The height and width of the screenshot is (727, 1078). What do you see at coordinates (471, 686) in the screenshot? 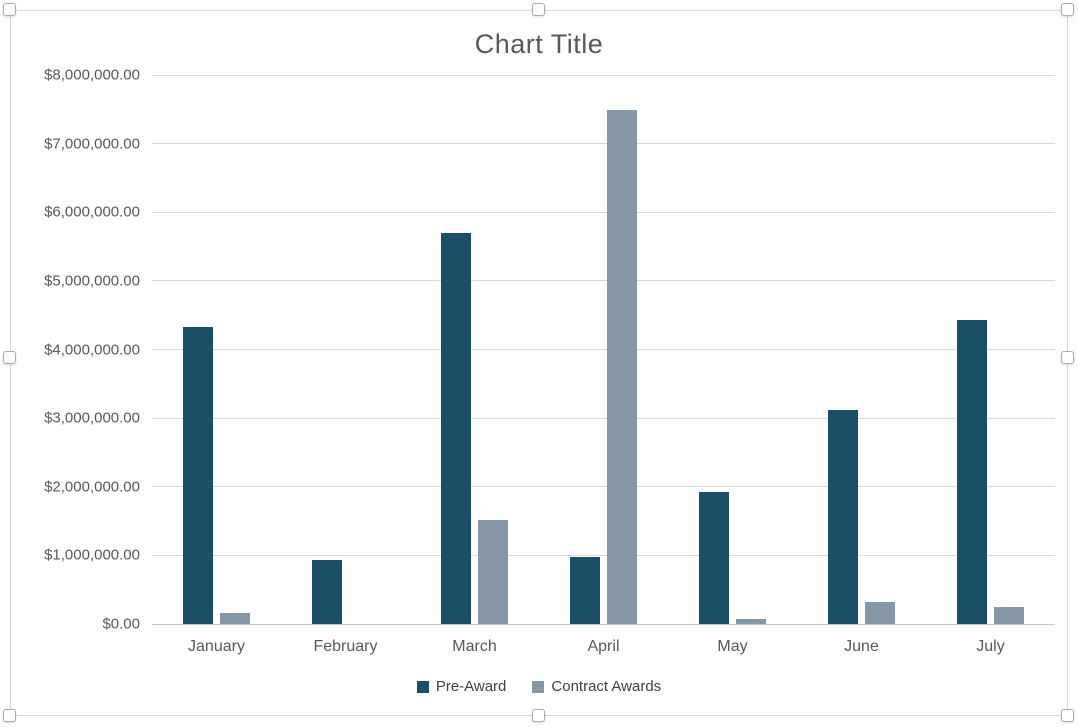
I see `legend-label-pre-award: Pre-Award` at bounding box center [471, 686].